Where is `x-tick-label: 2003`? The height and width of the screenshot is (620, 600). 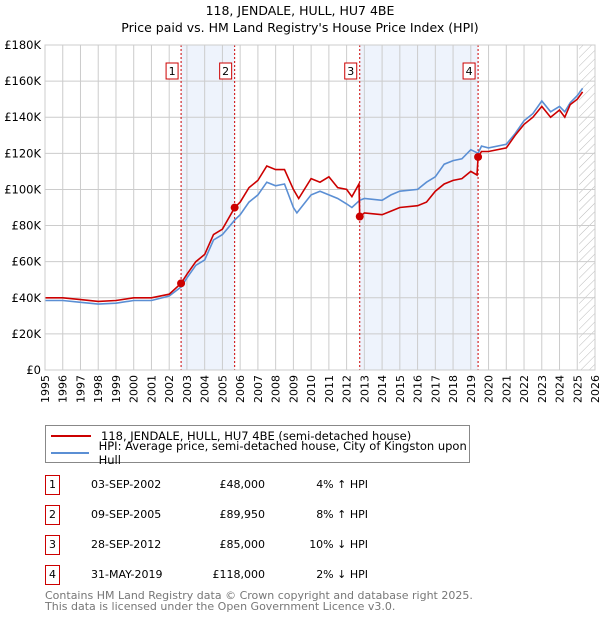 x-tick-label: 2003 is located at coordinates (187, 389).